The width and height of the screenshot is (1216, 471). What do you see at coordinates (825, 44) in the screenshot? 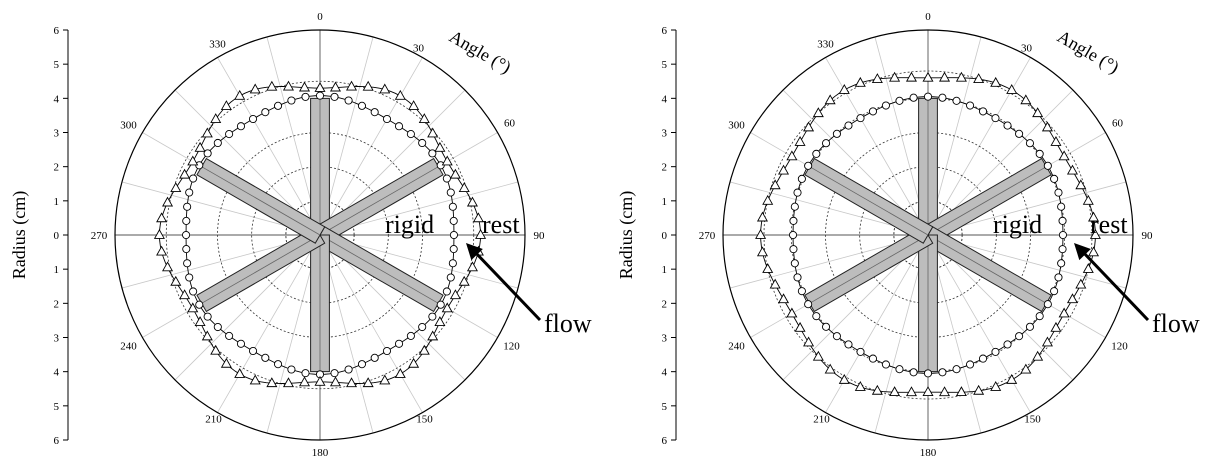
I see `angle-tick-label: 330` at bounding box center [825, 44].